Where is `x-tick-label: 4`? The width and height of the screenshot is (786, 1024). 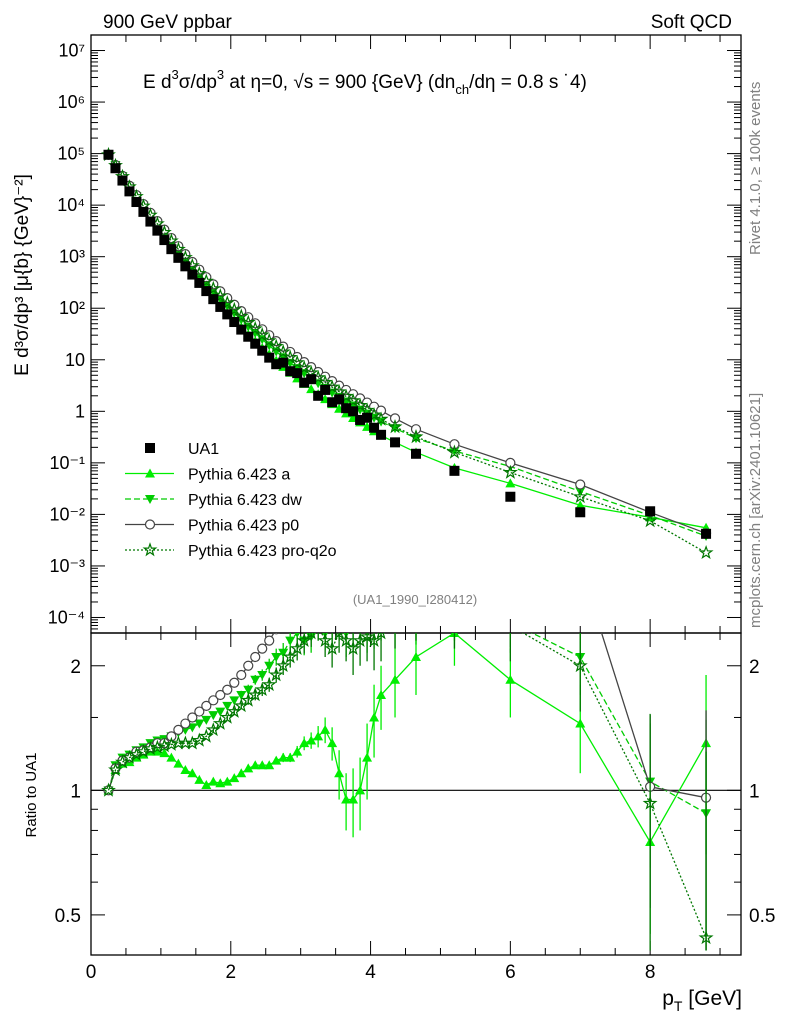
x-tick-label: 4 is located at coordinates (370, 972).